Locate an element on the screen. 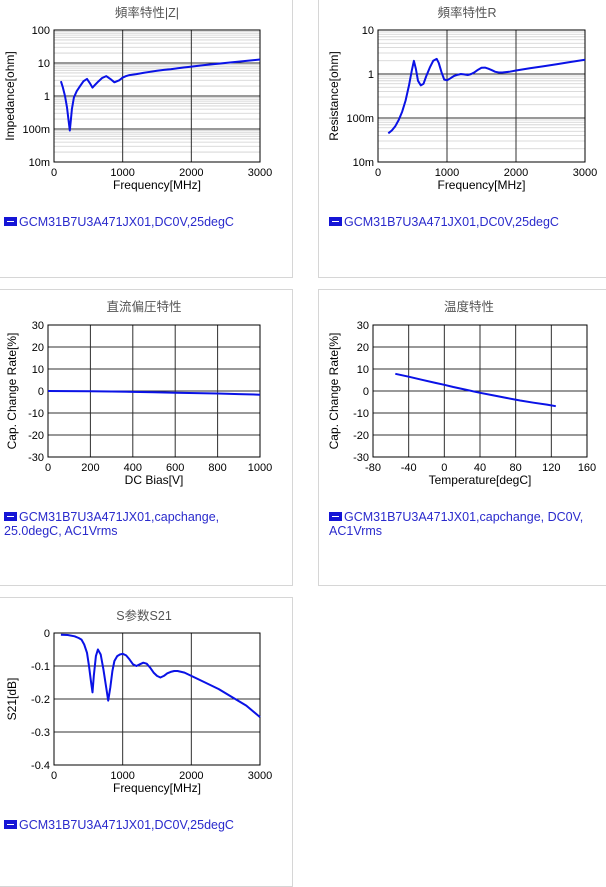  chart-title: 温度特性 is located at coordinates (469, 306).